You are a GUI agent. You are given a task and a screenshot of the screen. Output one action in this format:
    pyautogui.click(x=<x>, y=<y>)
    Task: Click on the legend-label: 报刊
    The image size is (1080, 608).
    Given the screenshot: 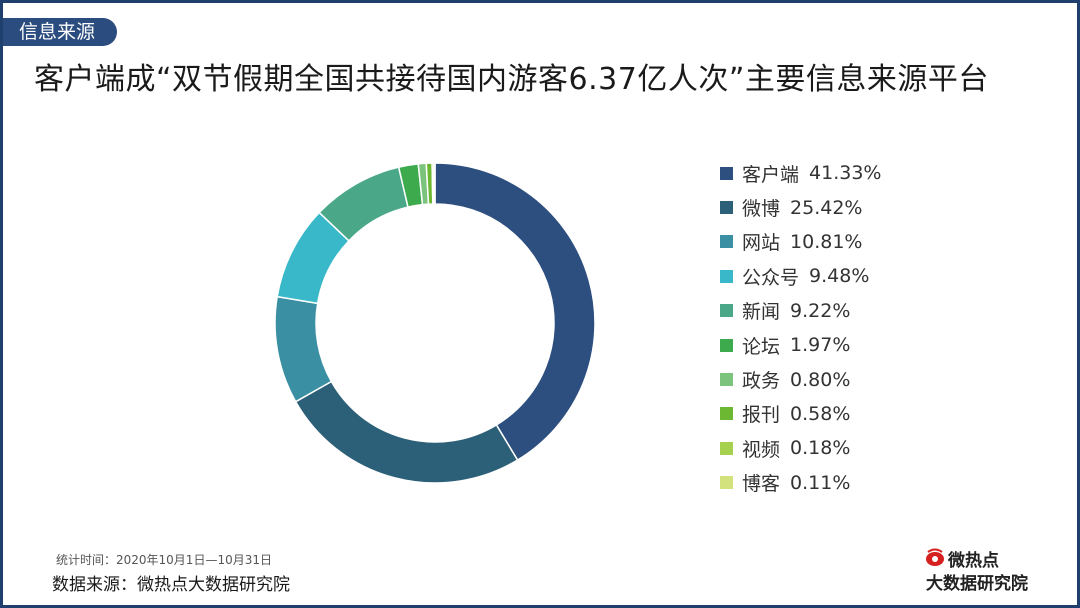 What is the action you would take?
    pyautogui.click(x=761, y=415)
    